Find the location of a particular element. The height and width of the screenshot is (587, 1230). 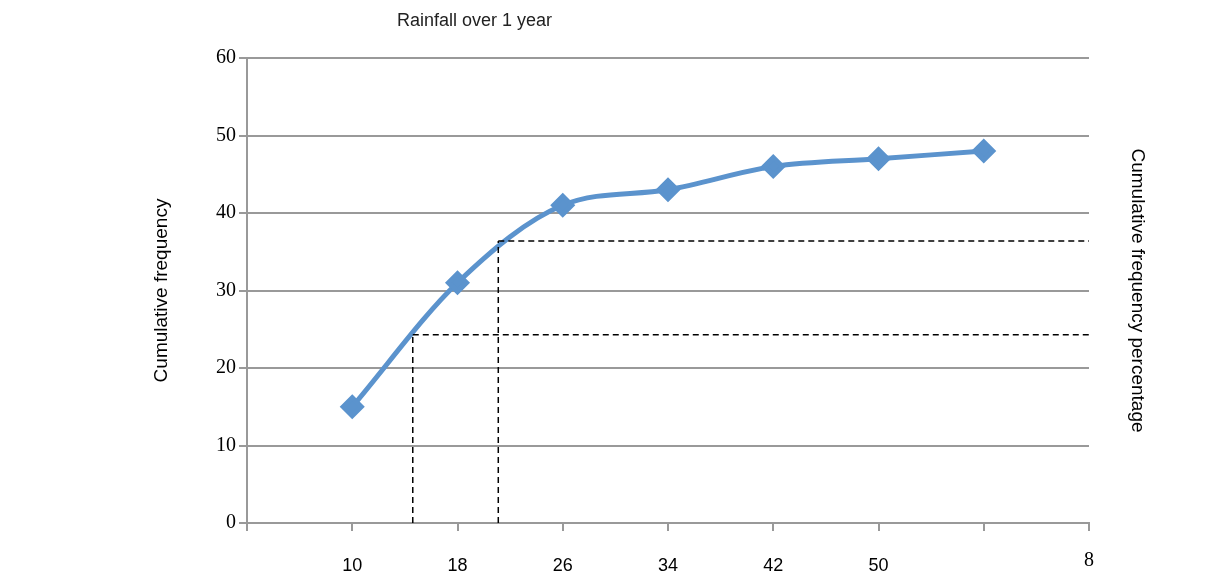

y-tick-label: 50 is located at coordinates (226, 133).